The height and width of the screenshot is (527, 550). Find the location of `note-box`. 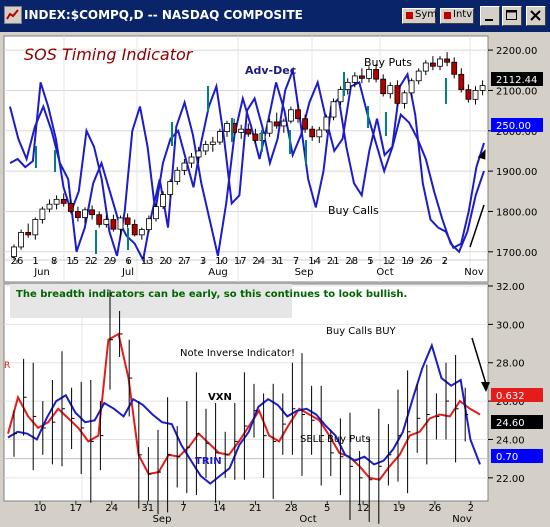

note-box is located at coordinates (151, 301).